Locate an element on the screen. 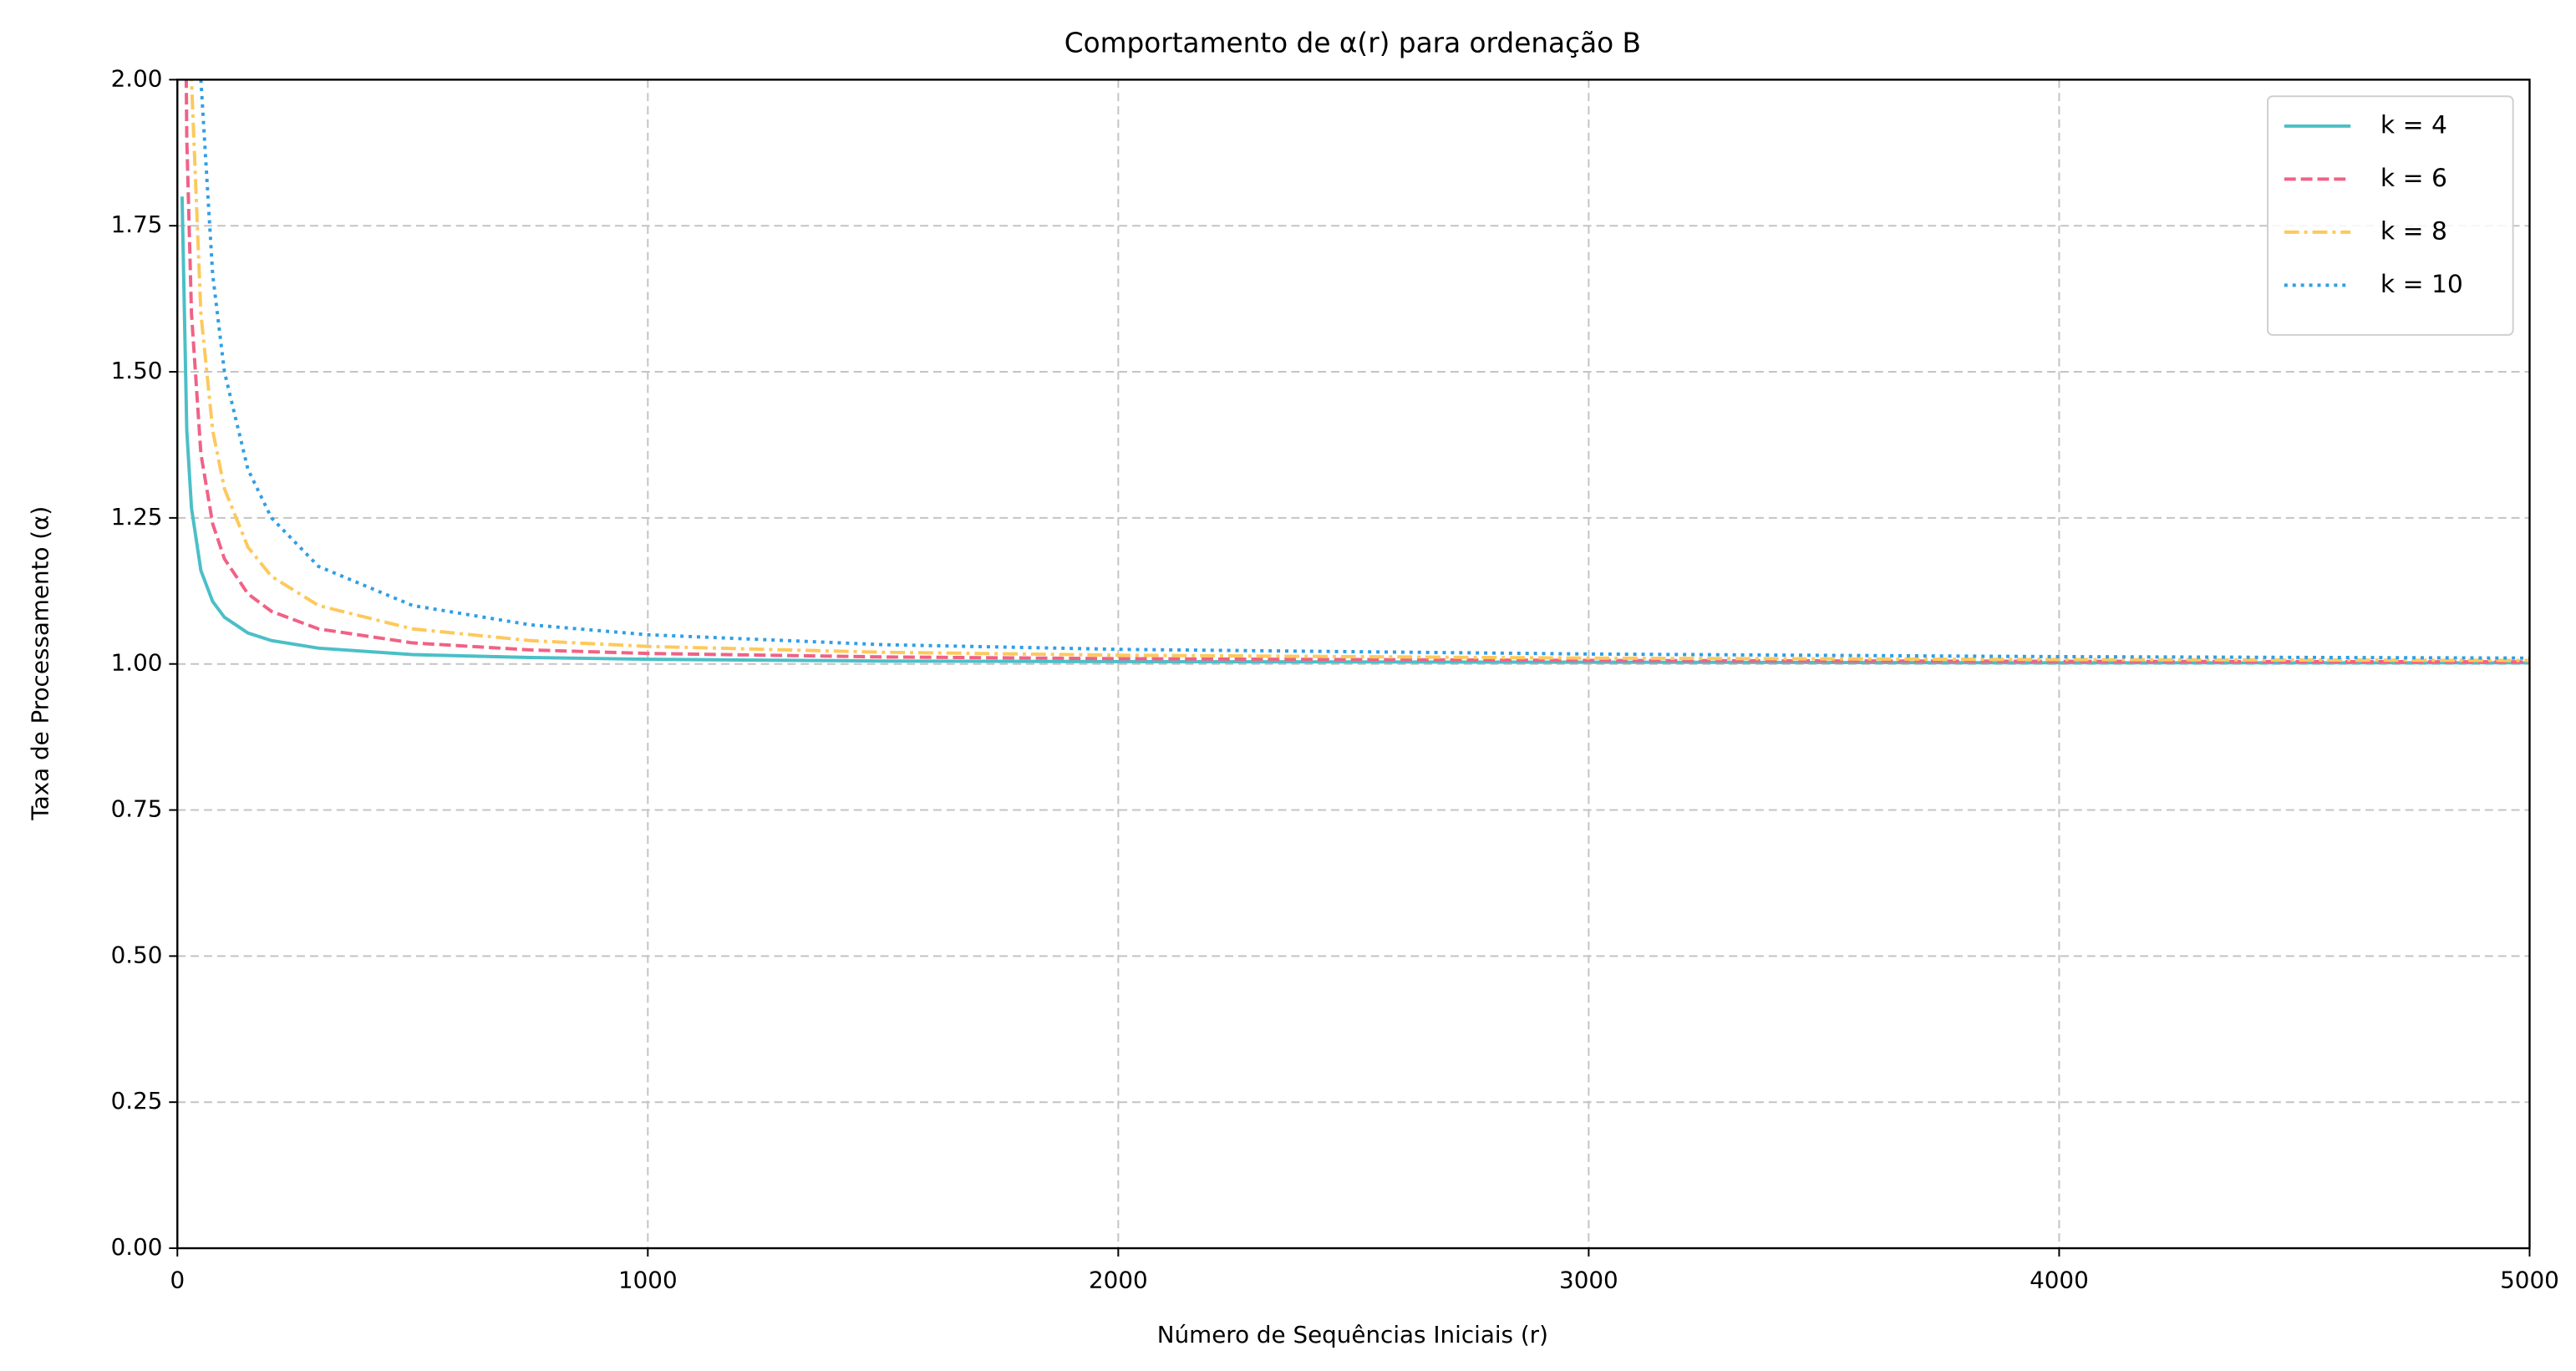 The width and height of the screenshot is (2576, 1371). y-tick-label: 0.50 is located at coordinates (137, 954).